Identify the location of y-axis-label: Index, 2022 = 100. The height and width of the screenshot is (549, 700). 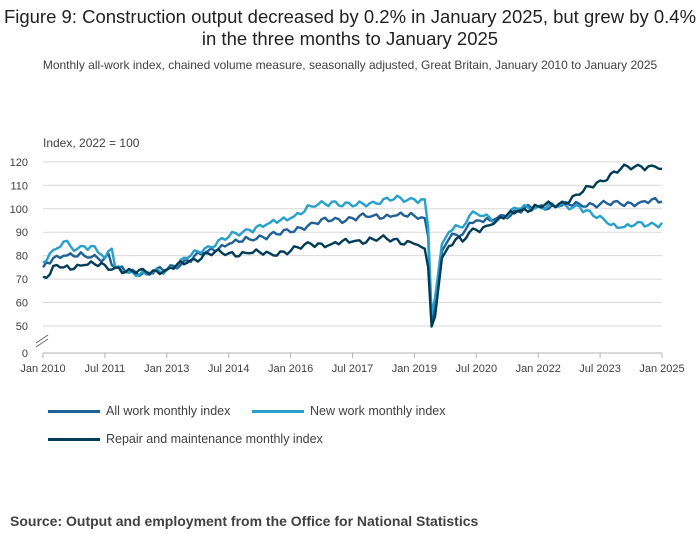
(91, 143).